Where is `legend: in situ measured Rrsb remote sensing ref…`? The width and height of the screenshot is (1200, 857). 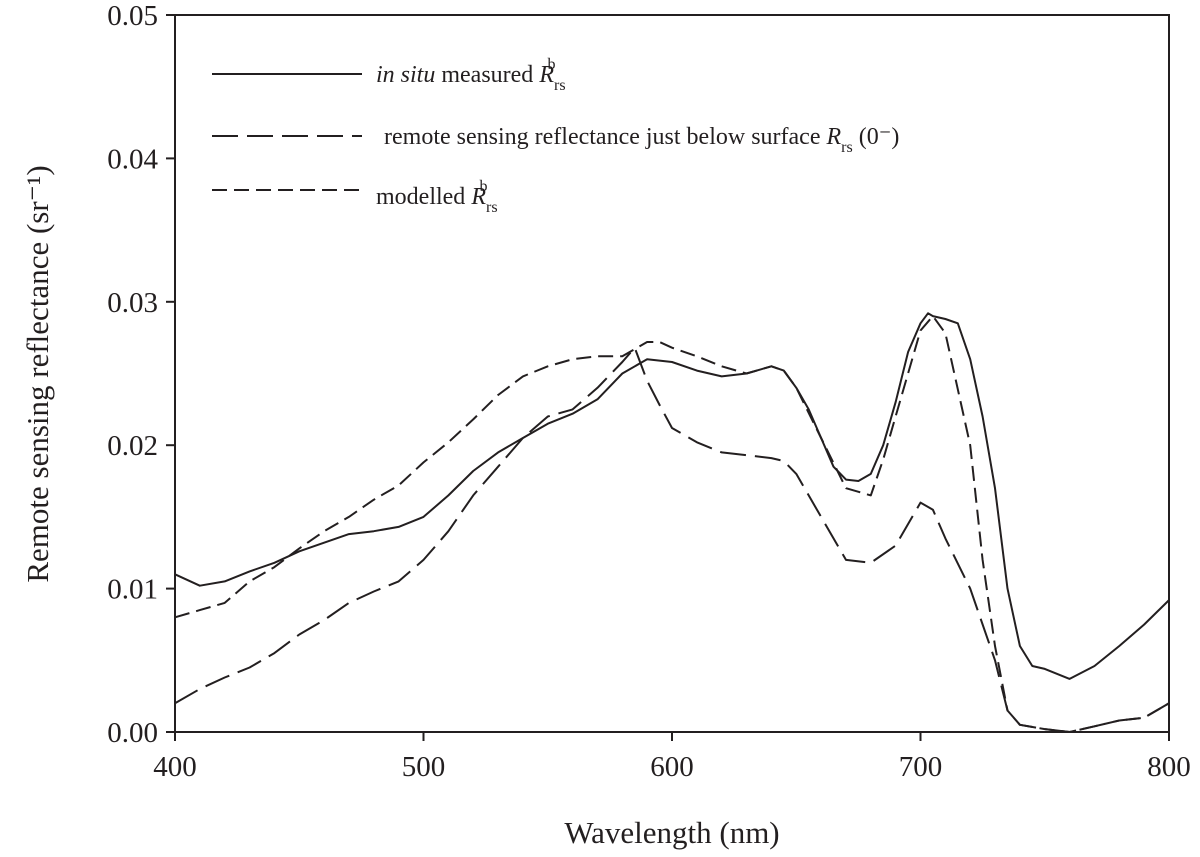 legend: in situ measured Rrsb remote sensing ref… is located at coordinates (555, 136).